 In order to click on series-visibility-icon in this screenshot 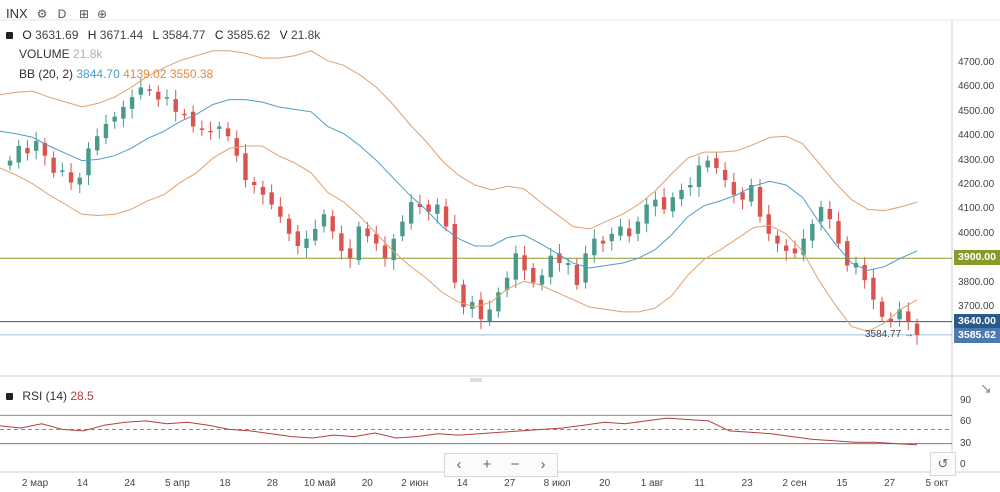, I will do `click(9, 36)`.